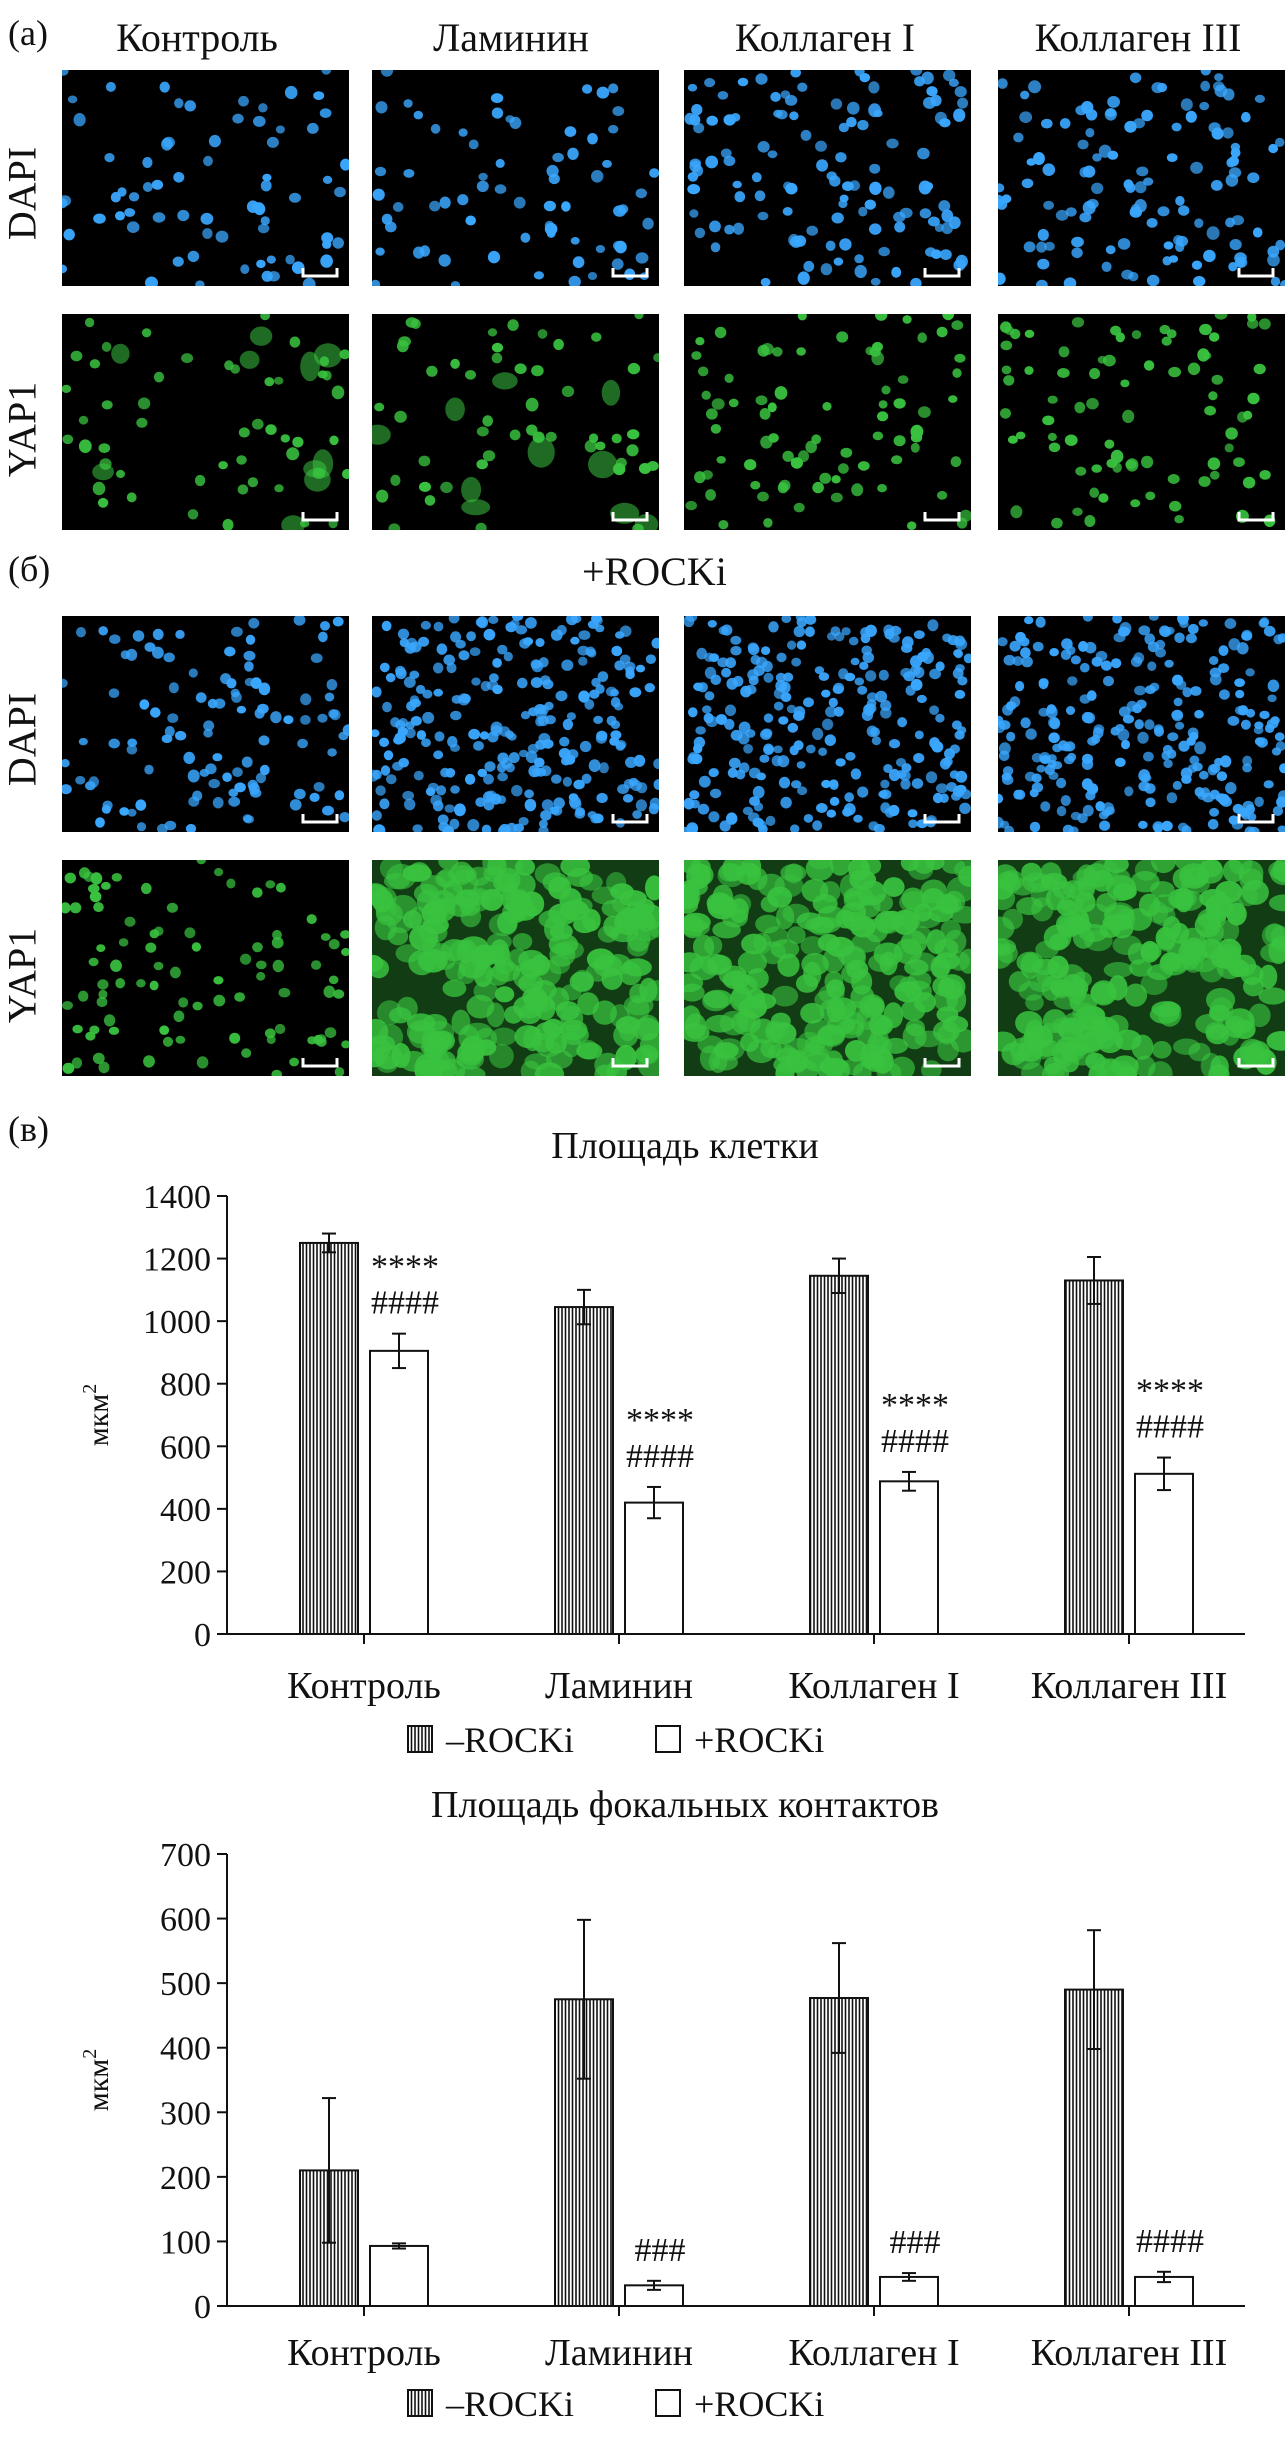  Describe the element at coordinates (29, 569) in the screenshot. I see `panel-label-b: (б)` at that location.